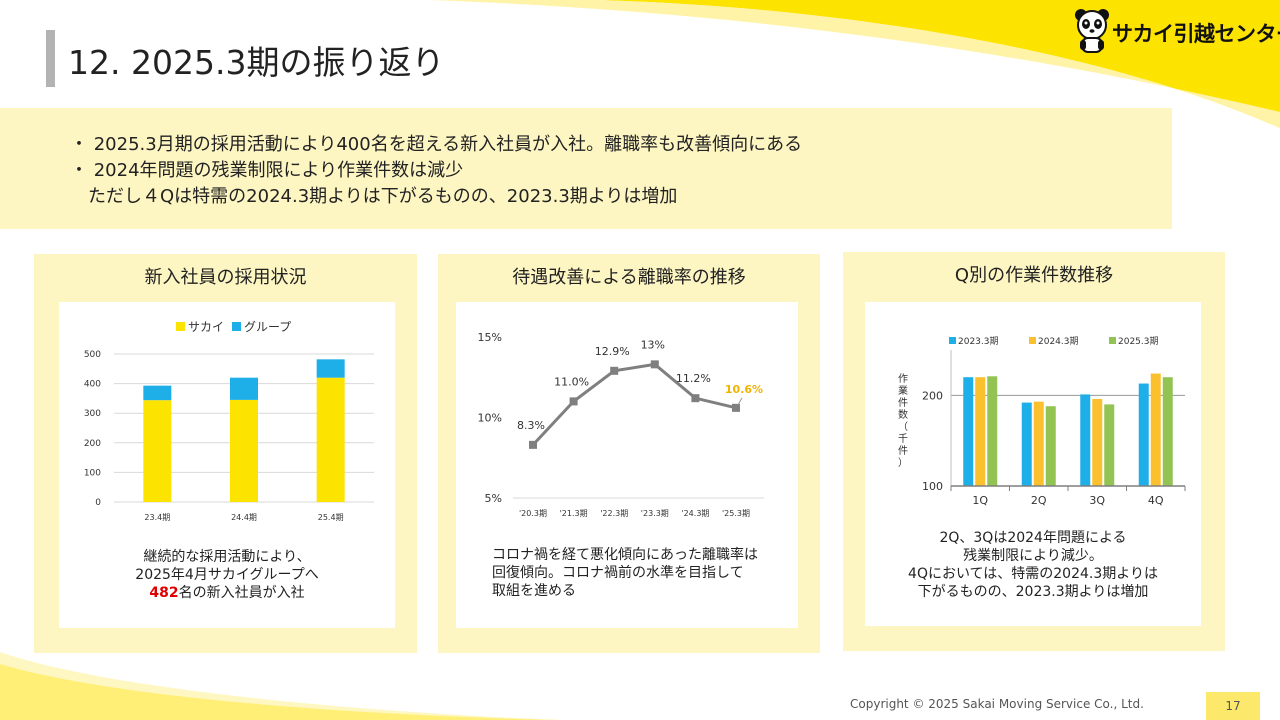 This screenshot has height=720, width=1280. What do you see at coordinates (654, 364) in the screenshot?
I see `point-'23.3期` at bounding box center [654, 364].